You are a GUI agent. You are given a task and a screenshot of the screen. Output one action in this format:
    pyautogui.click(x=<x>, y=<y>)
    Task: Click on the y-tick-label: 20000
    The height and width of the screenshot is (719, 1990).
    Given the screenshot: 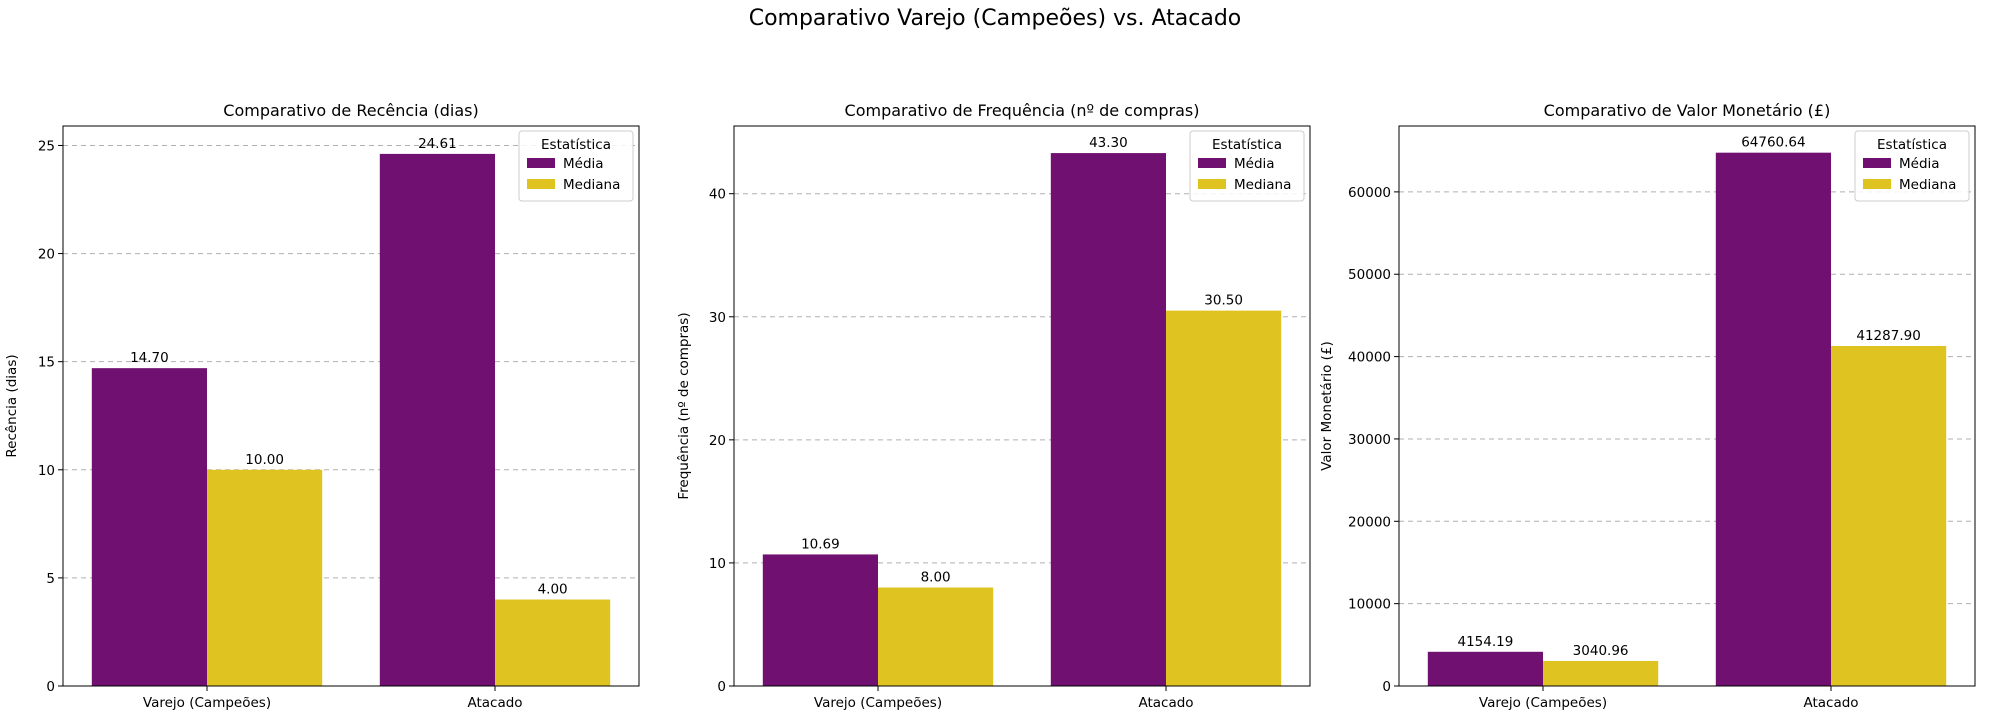 What is the action you would take?
    pyautogui.click(x=1369, y=522)
    